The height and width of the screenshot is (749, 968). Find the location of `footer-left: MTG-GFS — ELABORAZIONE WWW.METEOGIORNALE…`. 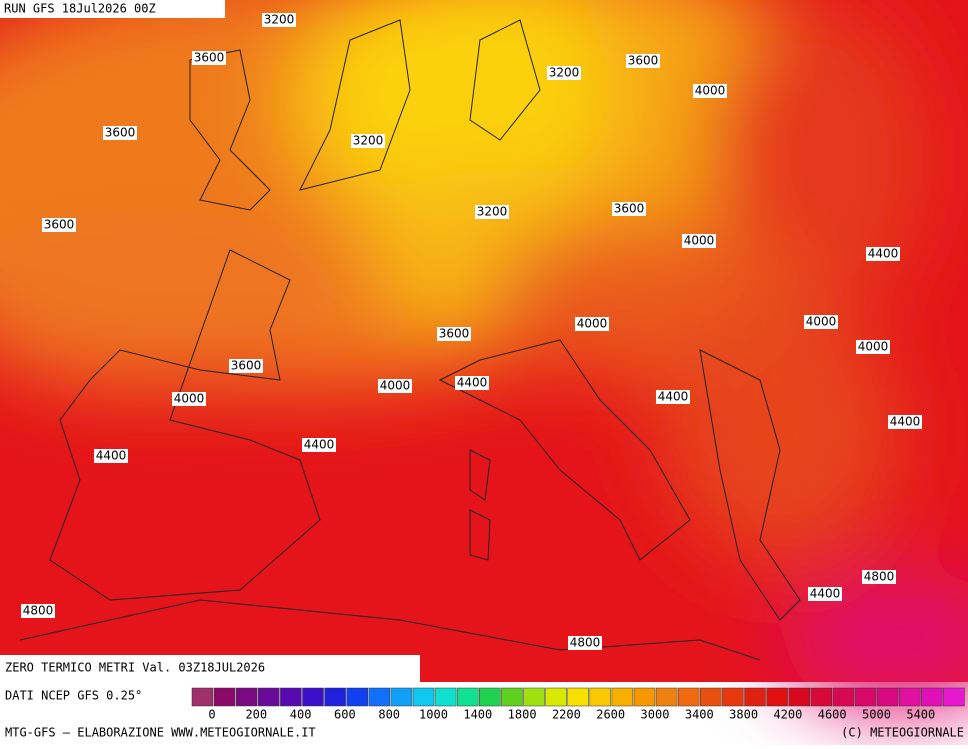

footer-left: MTG-GFS — ELABORAZIONE WWW.METEOGIORNALE… is located at coordinates (160, 733).